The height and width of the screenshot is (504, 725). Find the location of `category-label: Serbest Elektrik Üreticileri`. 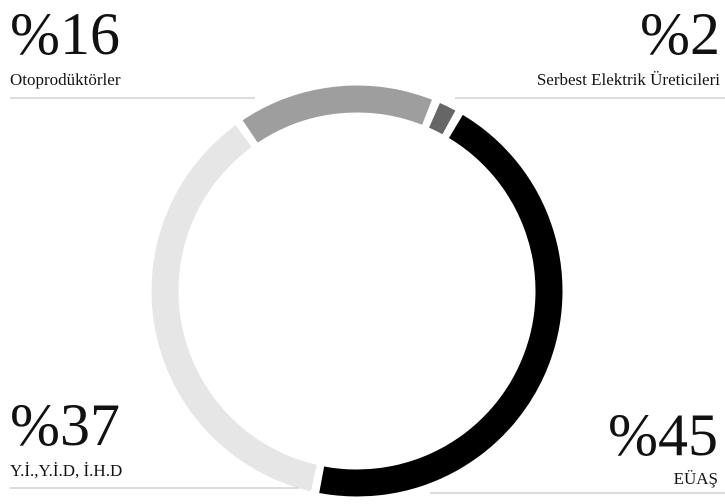

category-label: Serbest Elektrik Üreticileri is located at coordinates (628, 79).